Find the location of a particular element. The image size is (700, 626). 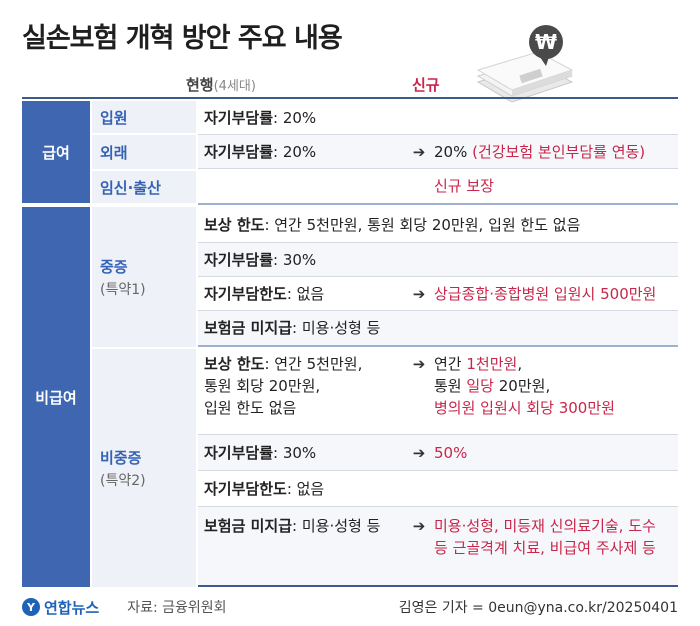

category-nonbenefit: 비급여 is located at coordinates (56, 397).